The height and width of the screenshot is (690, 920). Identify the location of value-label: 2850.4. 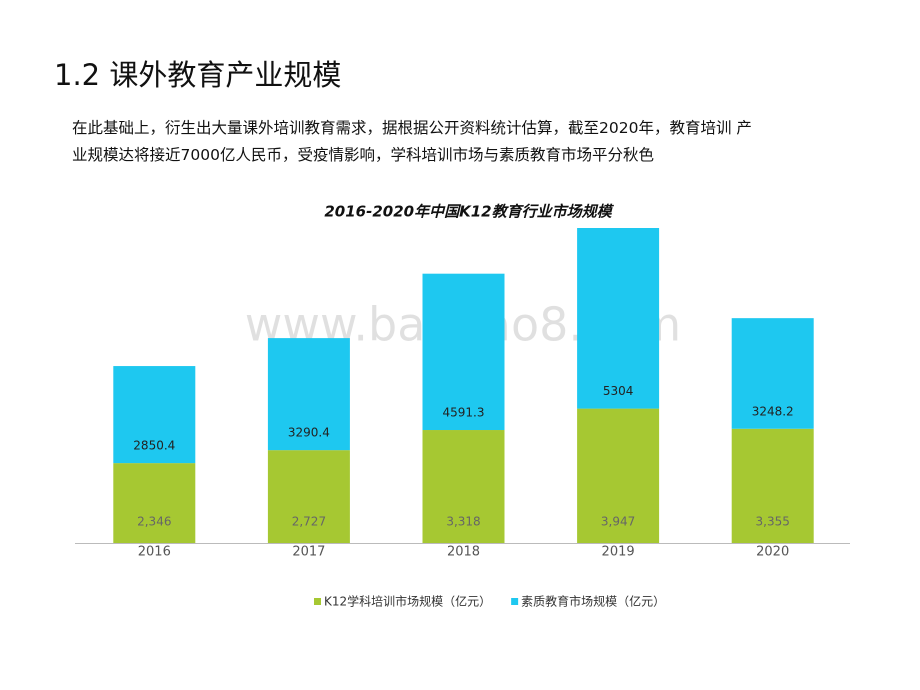
(154, 446).